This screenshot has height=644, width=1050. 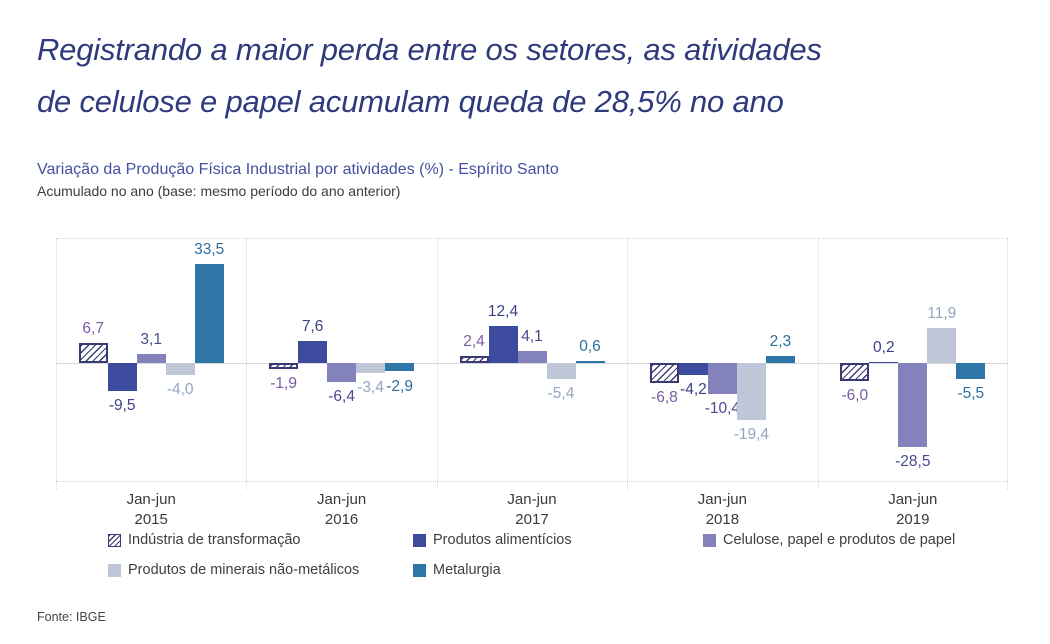 I want to click on bar-value-label: 3,1, so click(x=151, y=339).